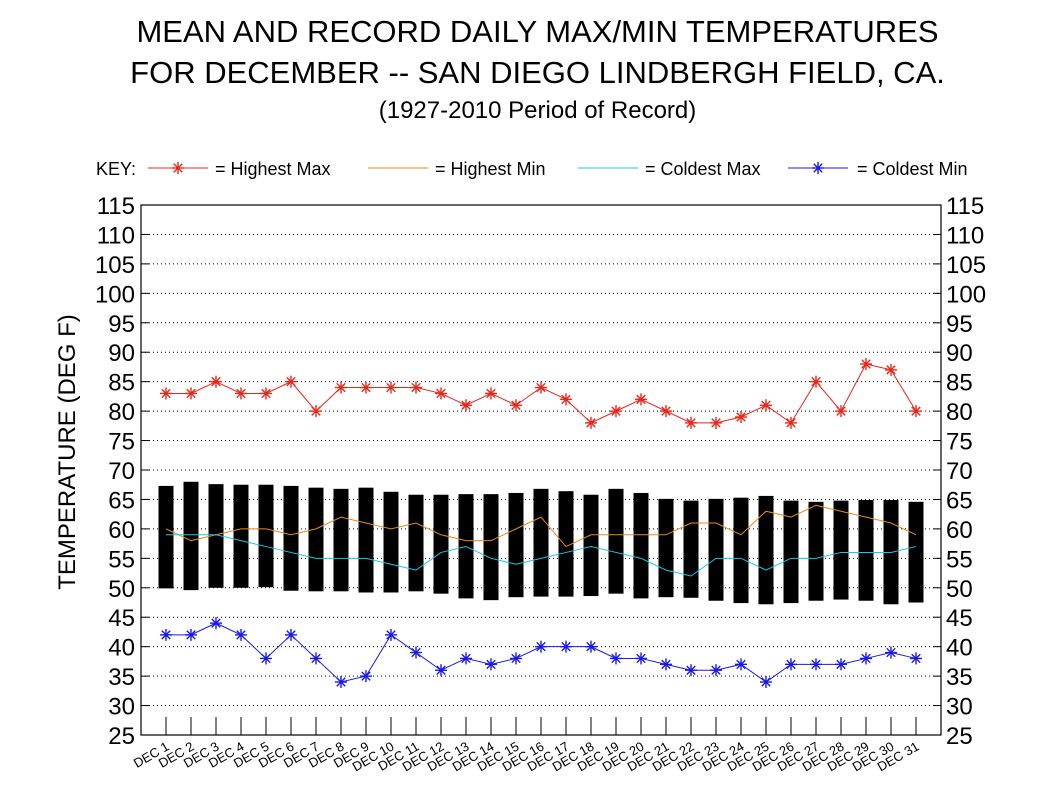 This screenshot has height=812, width=1048. What do you see at coordinates (121, 559) in the screenshot?
I see `y-tick-label-left: 55` at bounding box center [121, 559].